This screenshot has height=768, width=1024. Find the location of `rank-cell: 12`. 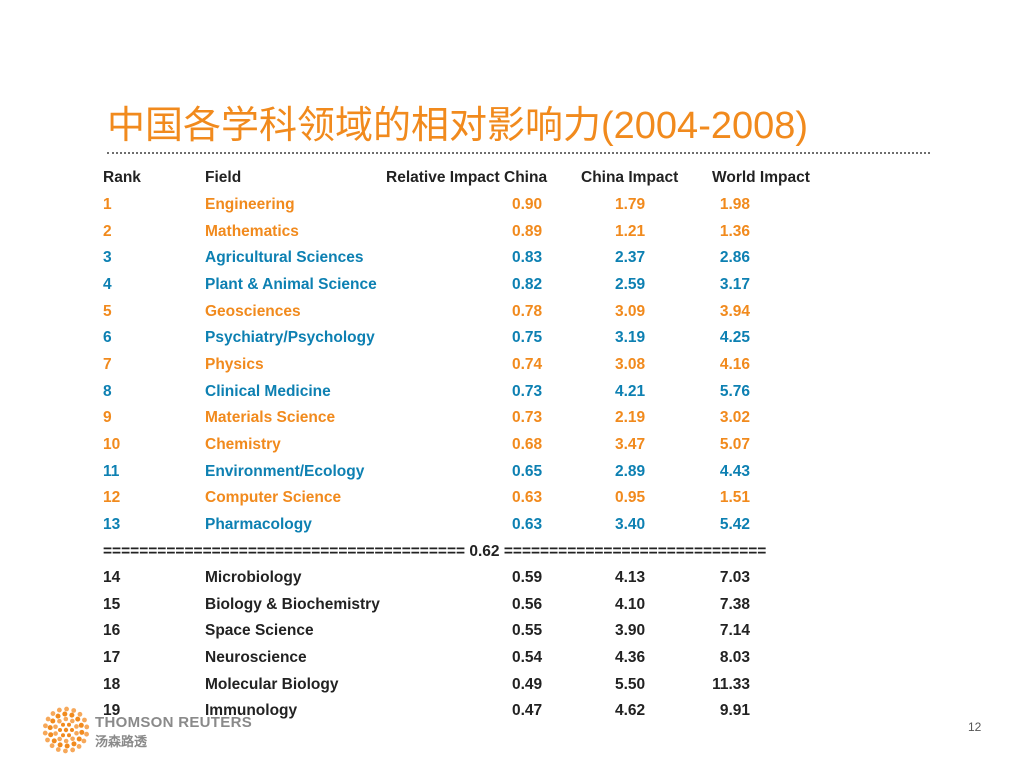

rank-cell: 12 is located at coordinates (112, 498).